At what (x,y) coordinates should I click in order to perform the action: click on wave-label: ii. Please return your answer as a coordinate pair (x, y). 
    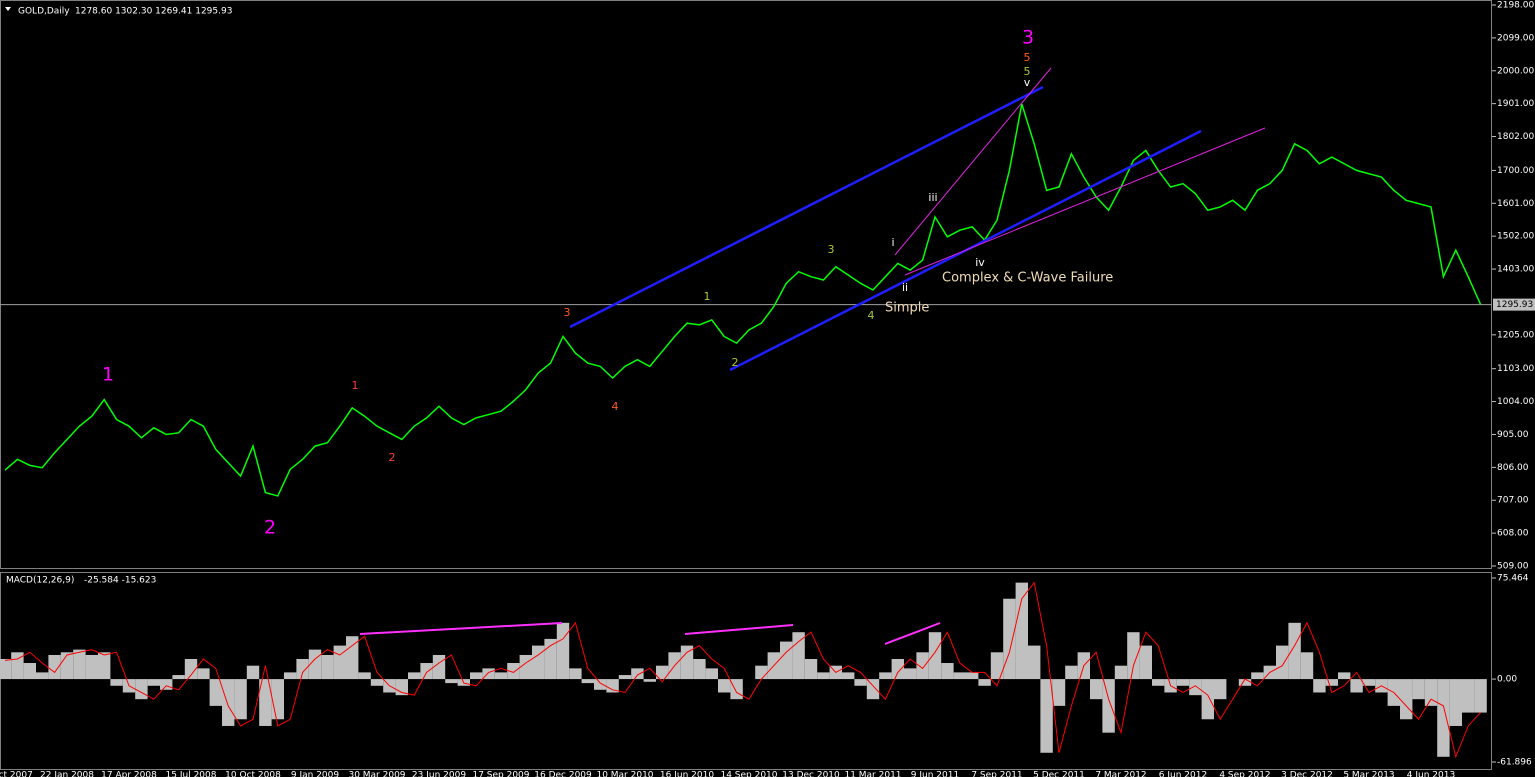
    Looking at the image, I should click on (905, 287).